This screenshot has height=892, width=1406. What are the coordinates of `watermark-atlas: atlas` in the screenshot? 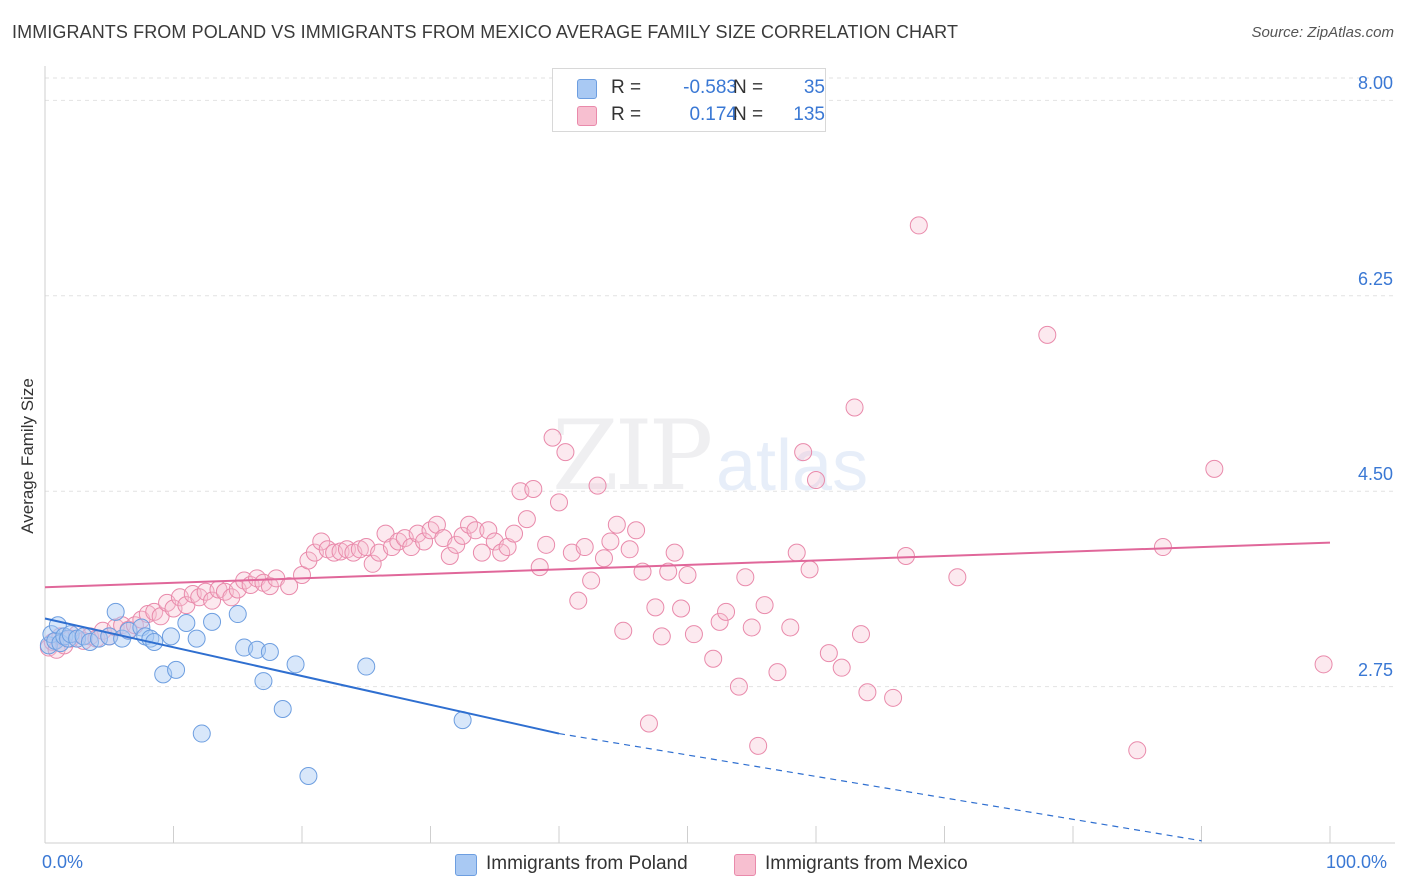 It's located at (792, 466).